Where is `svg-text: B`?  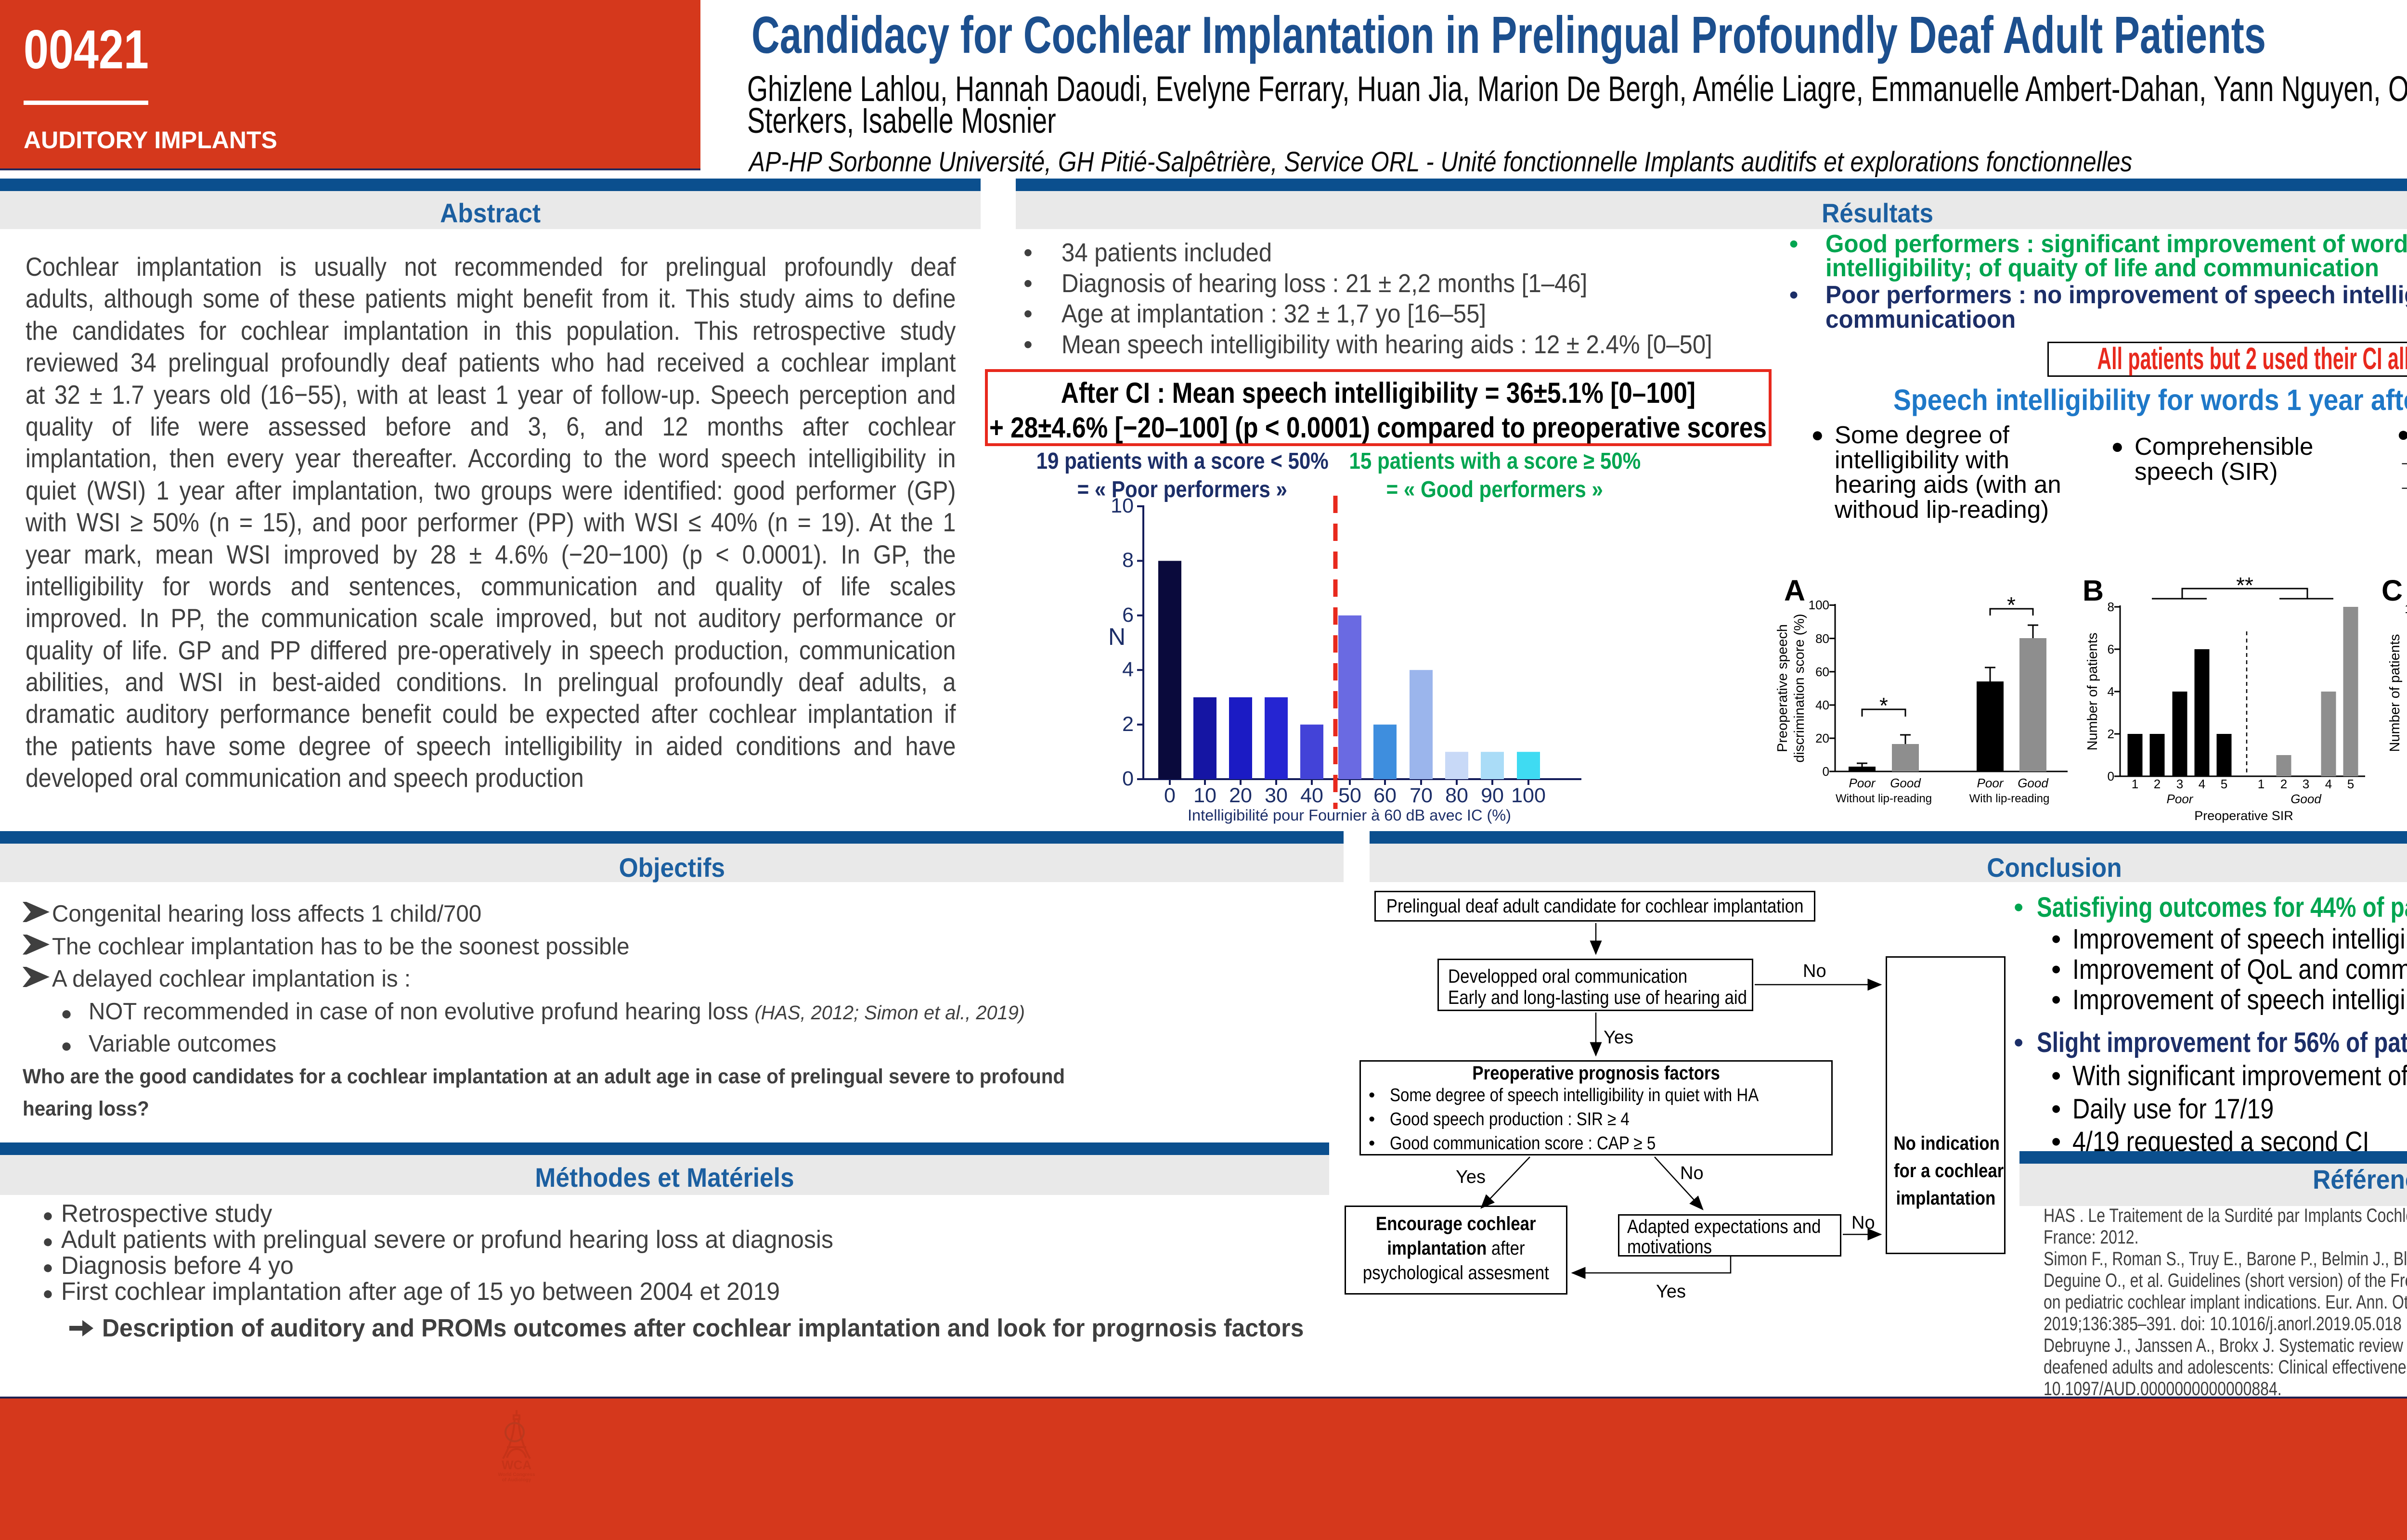
svg-text: B is located at coordinates (2093, 590).